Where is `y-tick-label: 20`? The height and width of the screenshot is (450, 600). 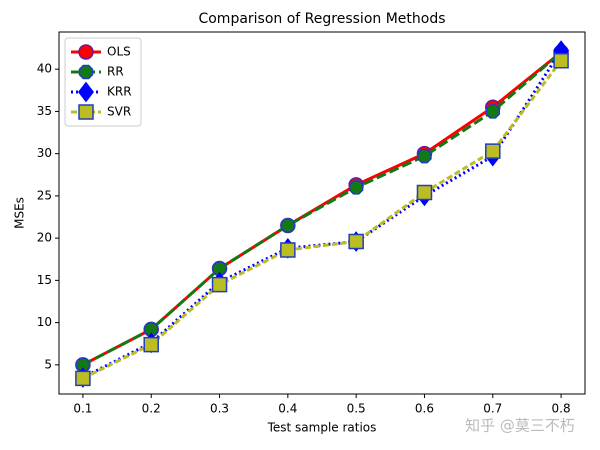
y-tick-label: 20 is located at coordinates (44, 238).